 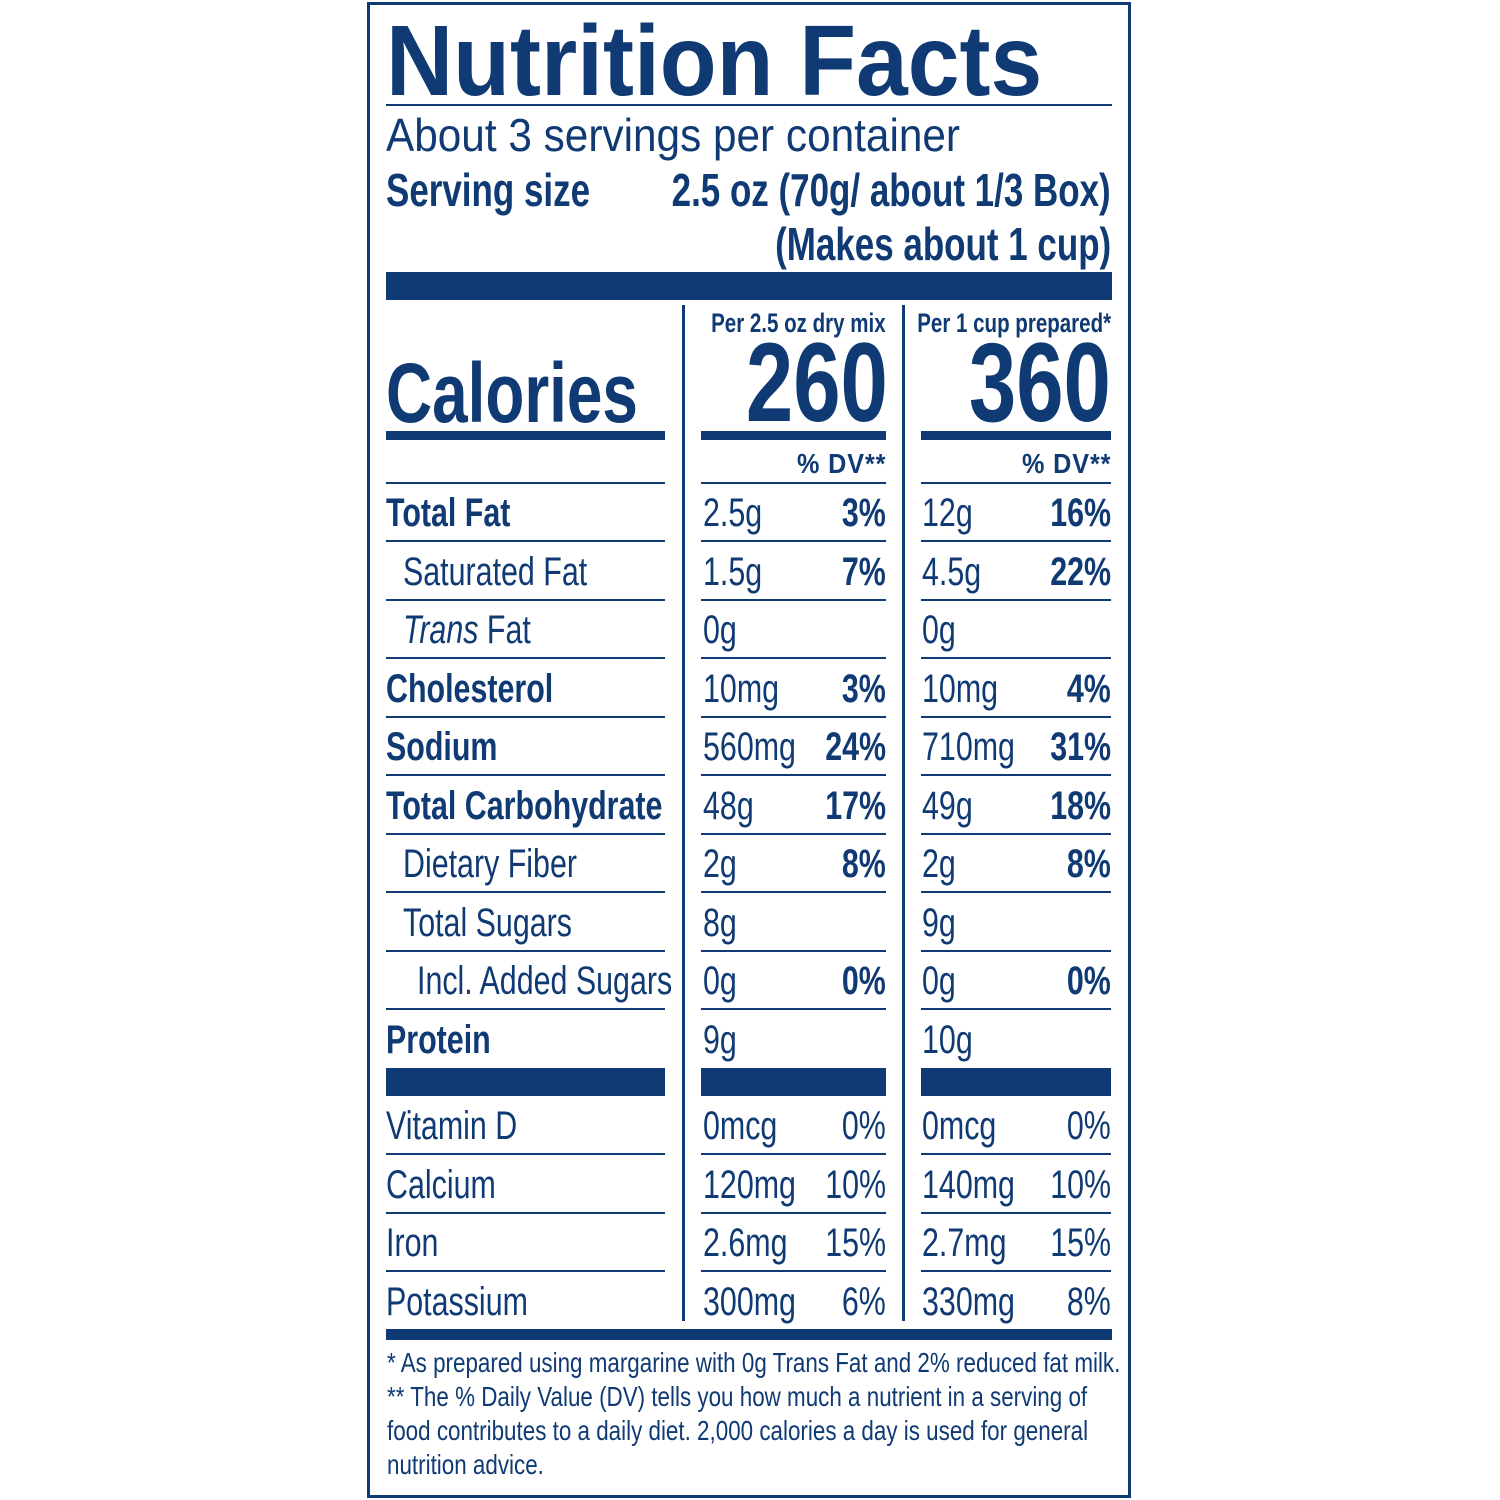 I want to click on dv-dry: 6%, so click(x=864, y=1301).